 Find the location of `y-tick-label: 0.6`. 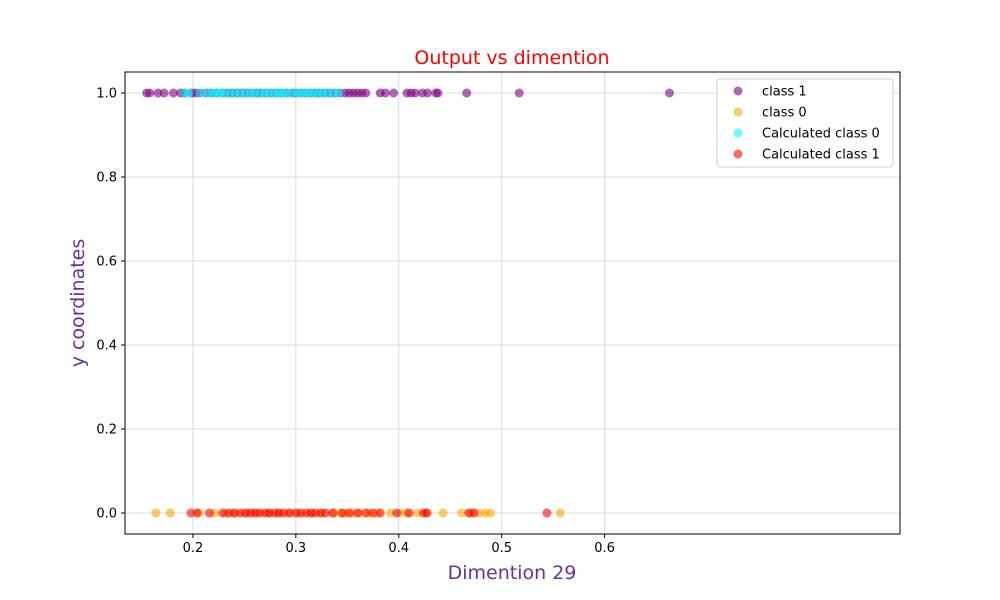

y-tick-label: 0.6 is located at coordinates (106, 262).